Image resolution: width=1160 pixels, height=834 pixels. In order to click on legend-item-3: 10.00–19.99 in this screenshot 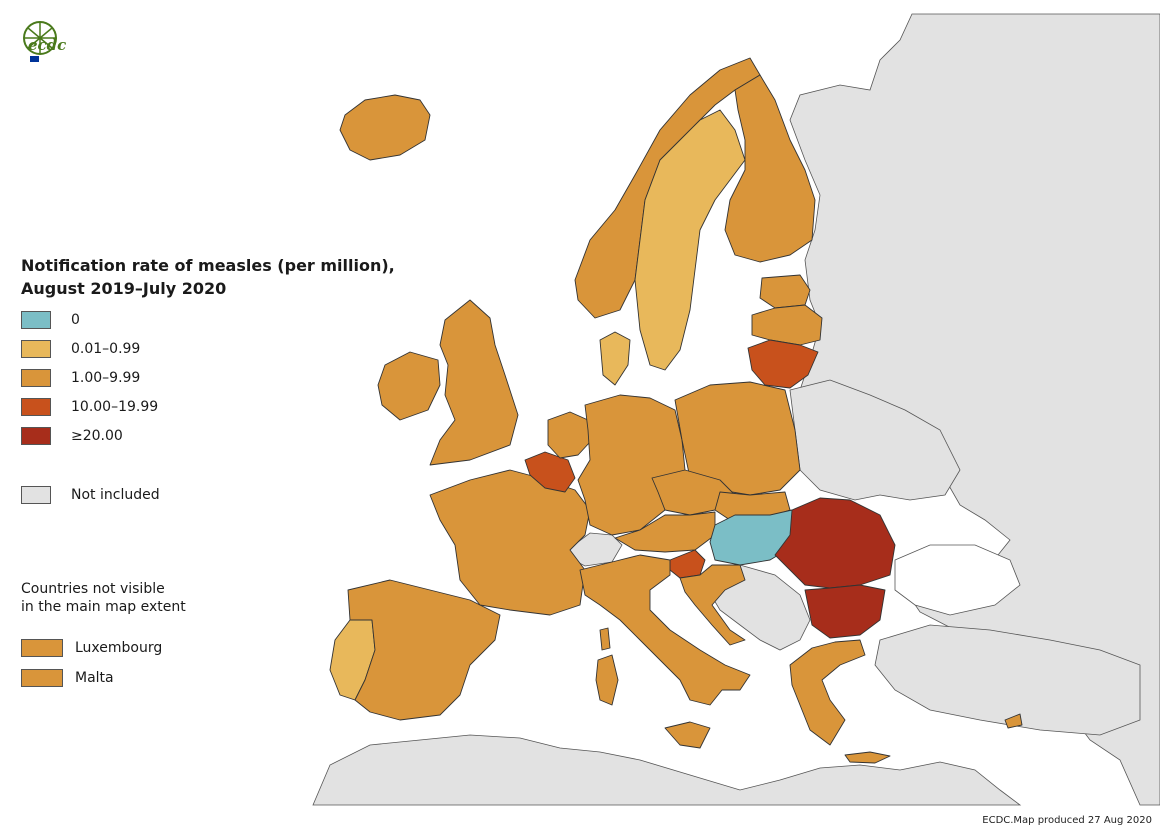, I will do `click(89, 407)`.